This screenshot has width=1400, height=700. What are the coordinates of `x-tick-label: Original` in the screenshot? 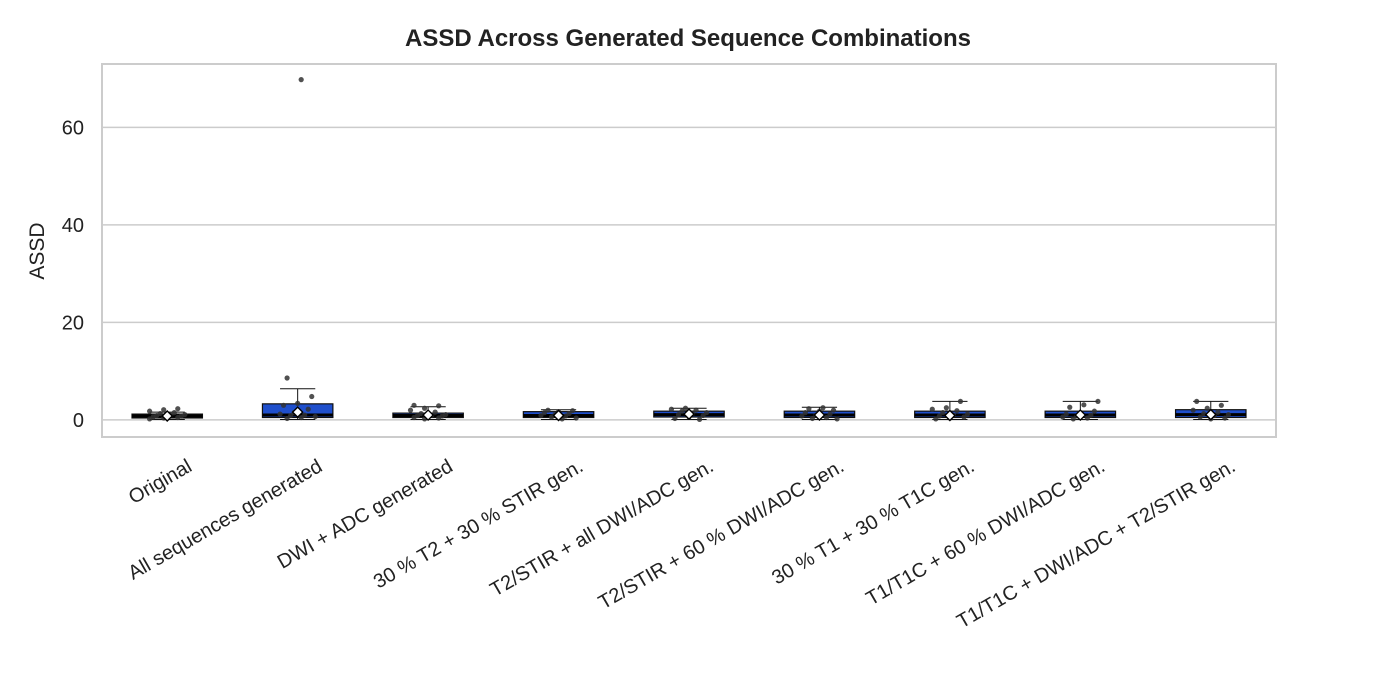 It's located at (160, 482).